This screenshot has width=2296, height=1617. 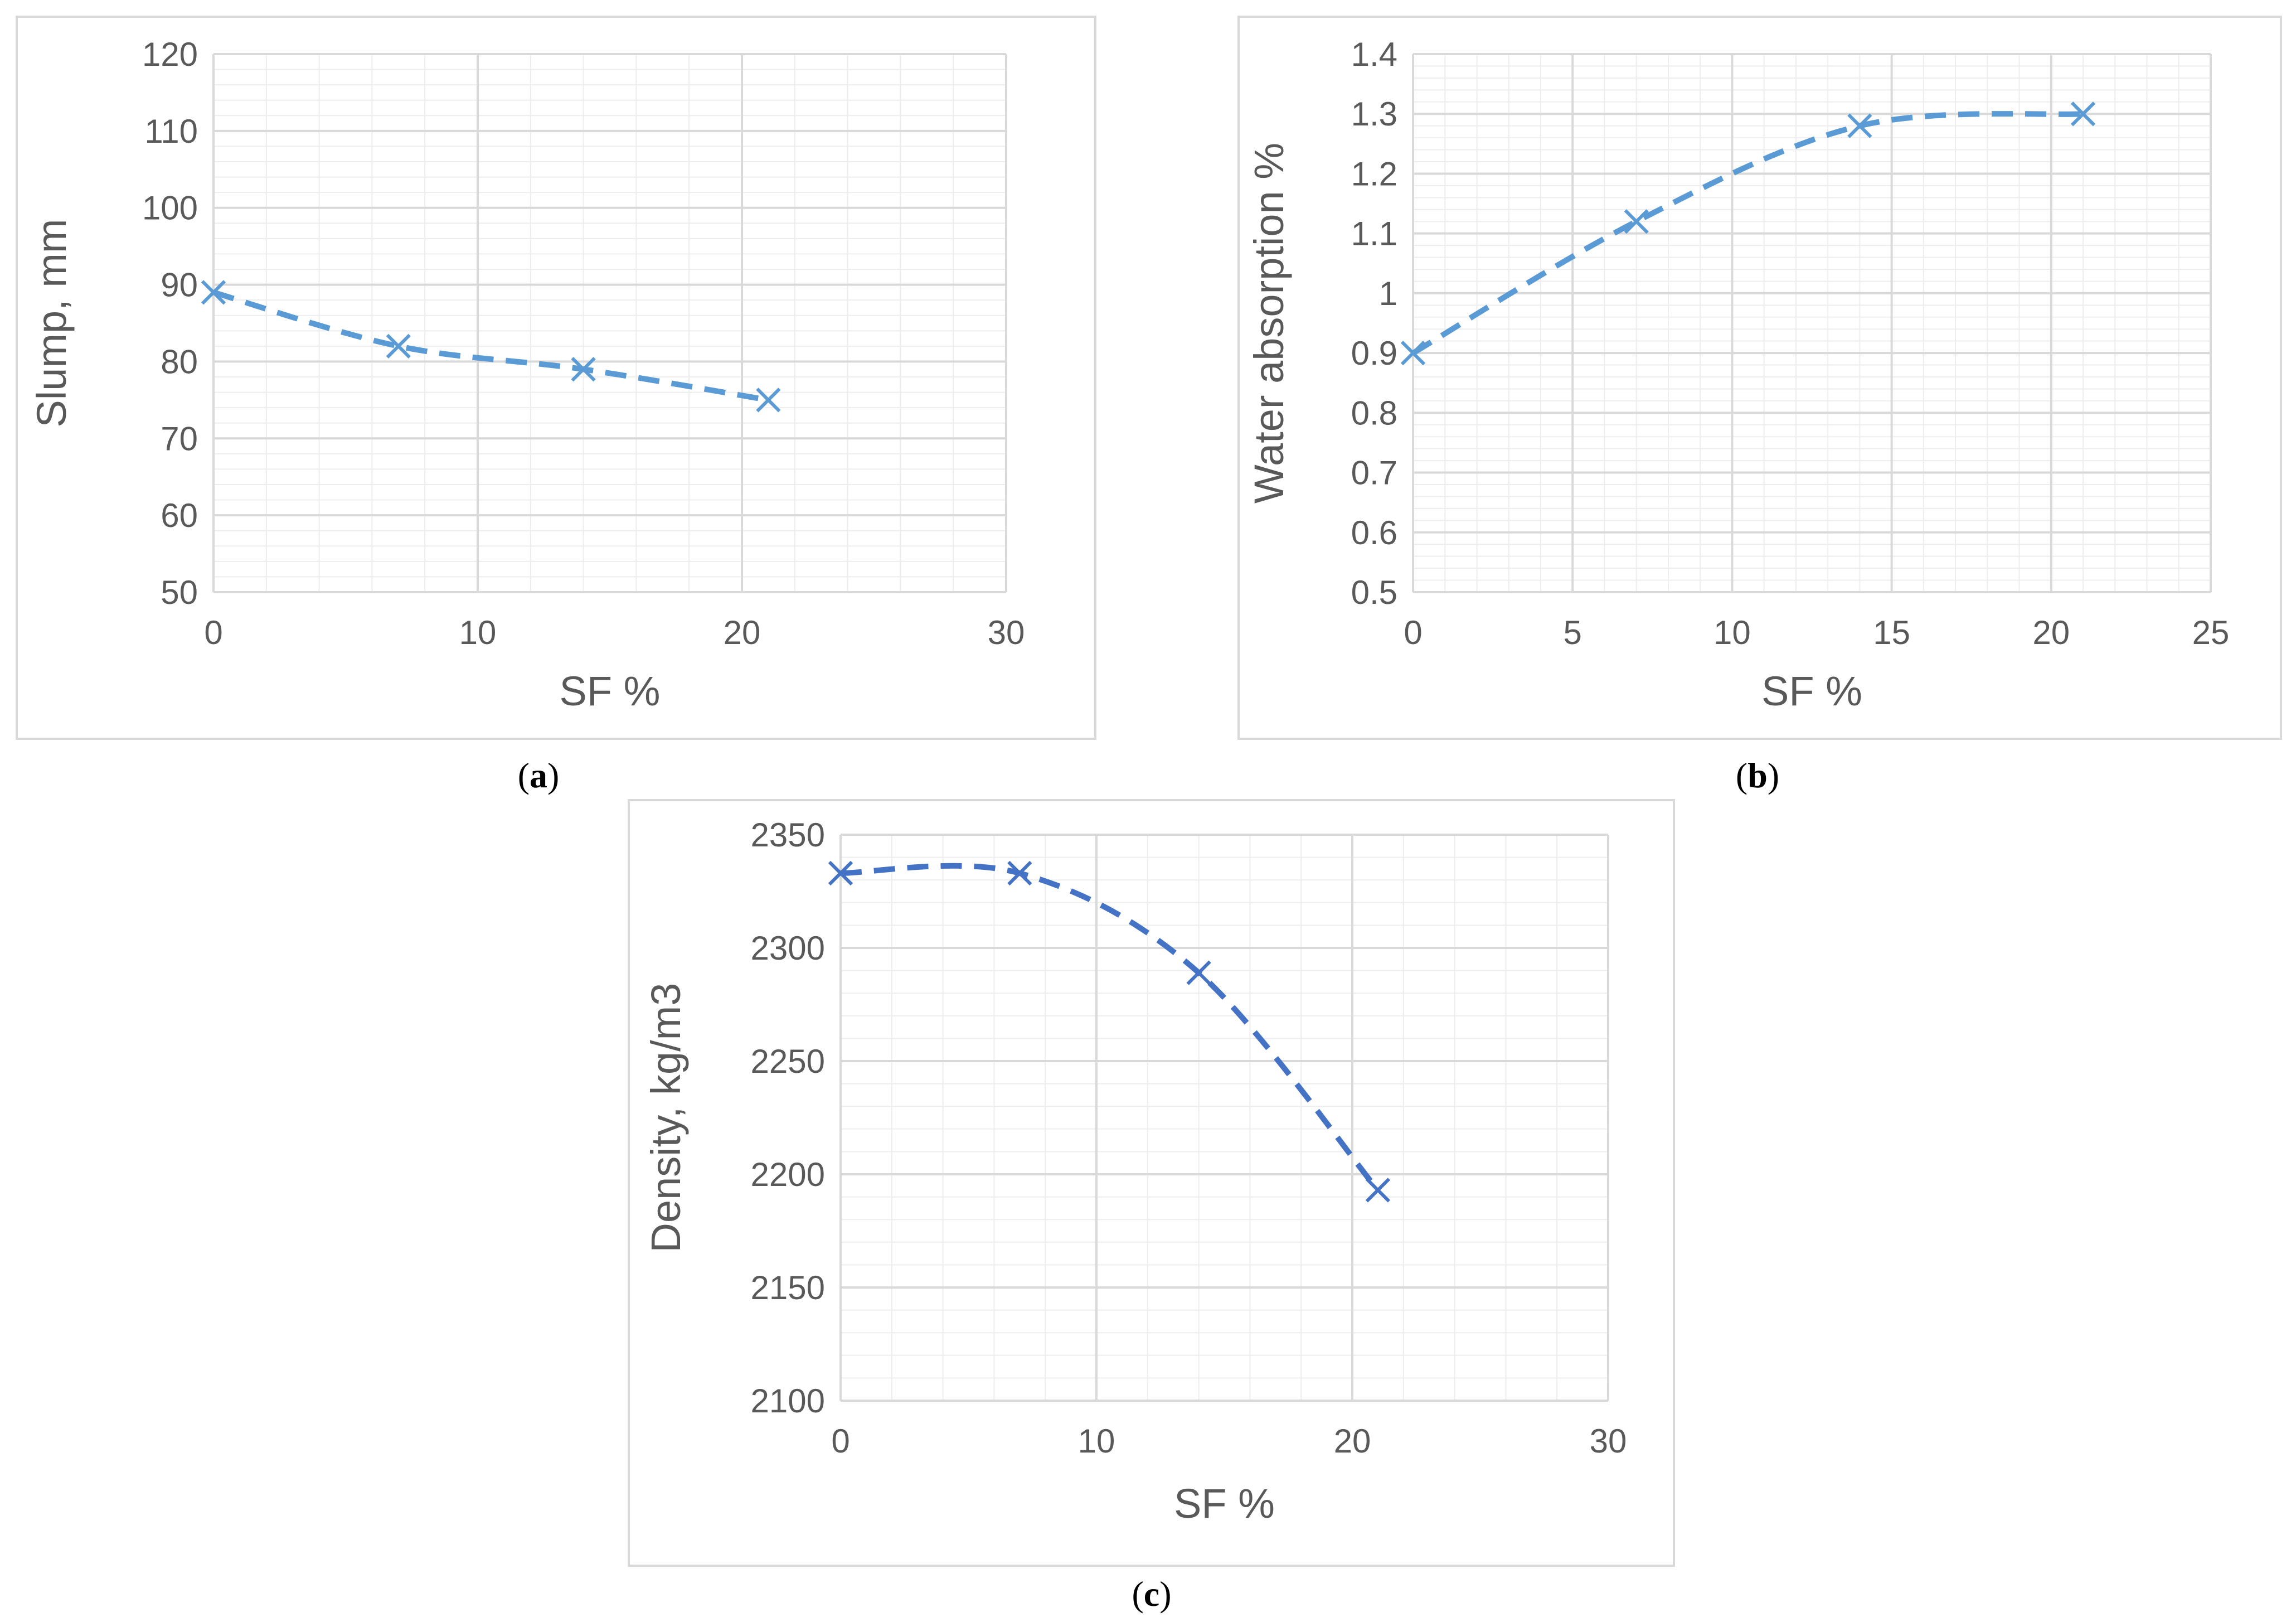 What do you see at coordinates (788, 835) in the screenshot?
I see `y-tick-label: 2350` at bounding box center [788, 835].